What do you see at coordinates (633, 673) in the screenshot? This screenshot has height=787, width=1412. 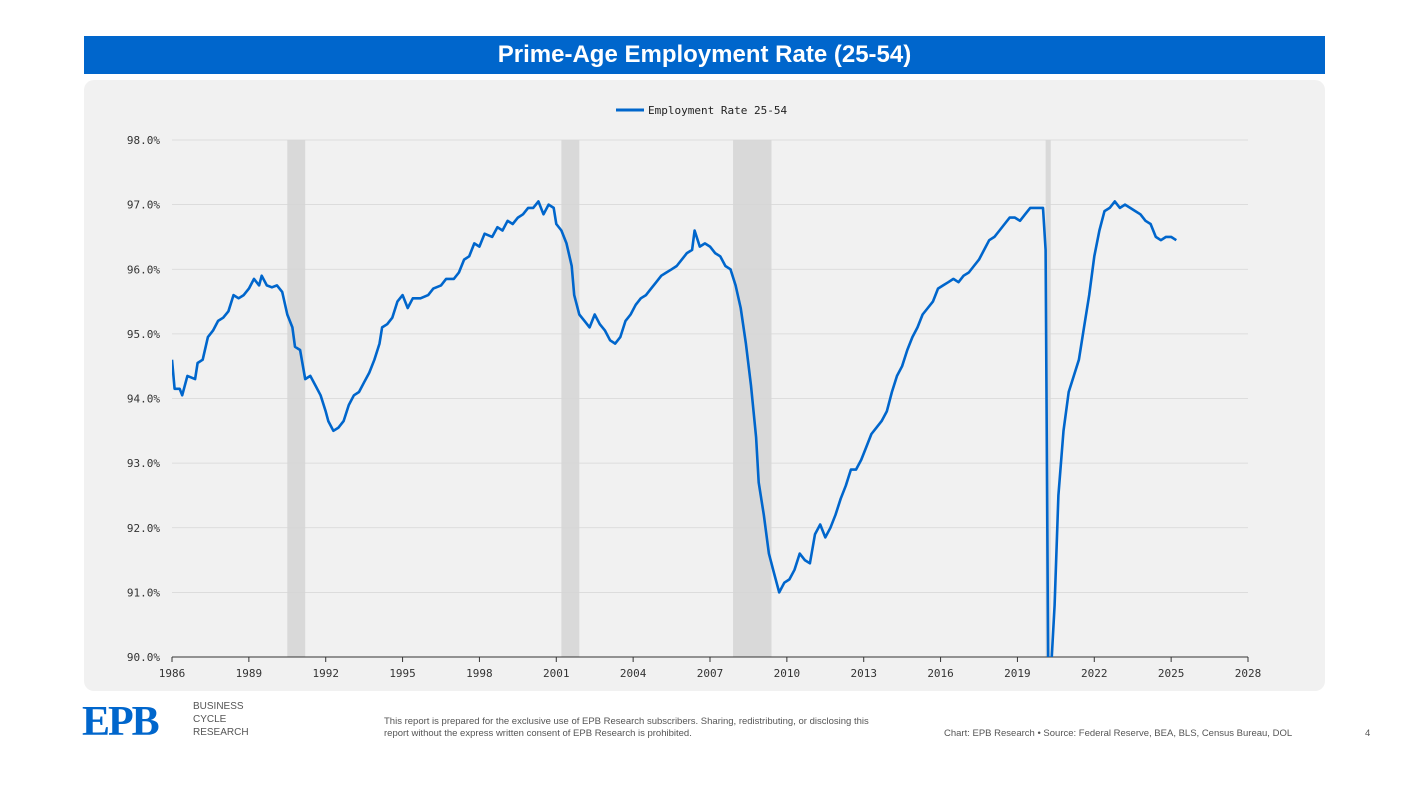 I see `x-tick-label: 2004` at bounding box center [633, 673].